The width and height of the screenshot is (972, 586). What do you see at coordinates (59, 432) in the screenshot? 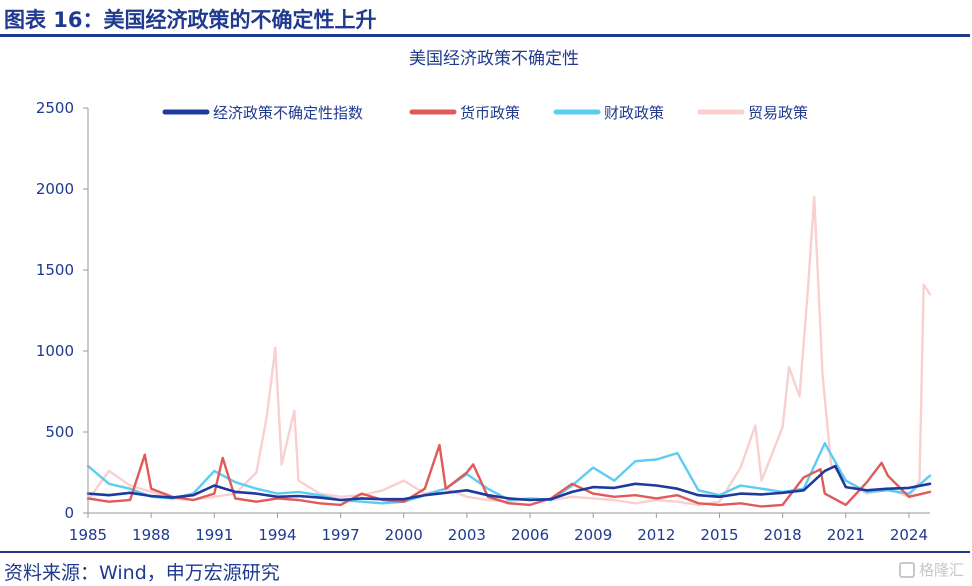
I see `y-tick-label: 500` at bounding box center [59, 432].